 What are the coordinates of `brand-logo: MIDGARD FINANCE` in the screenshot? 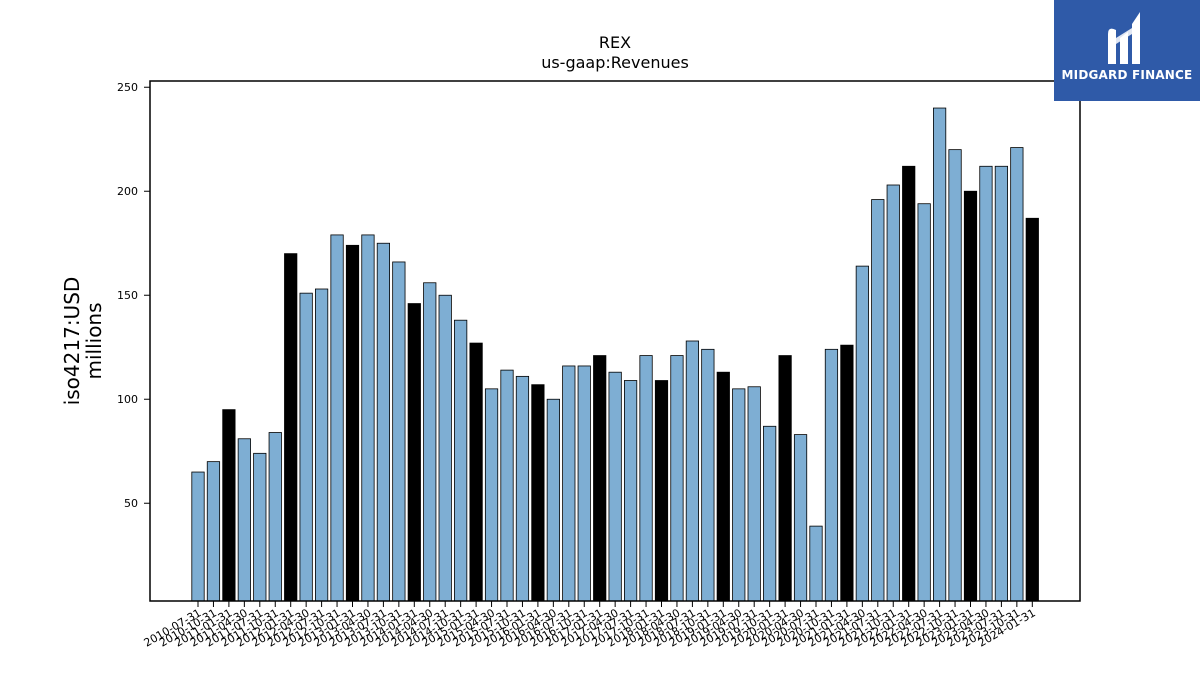 It's located at (1127, 50).